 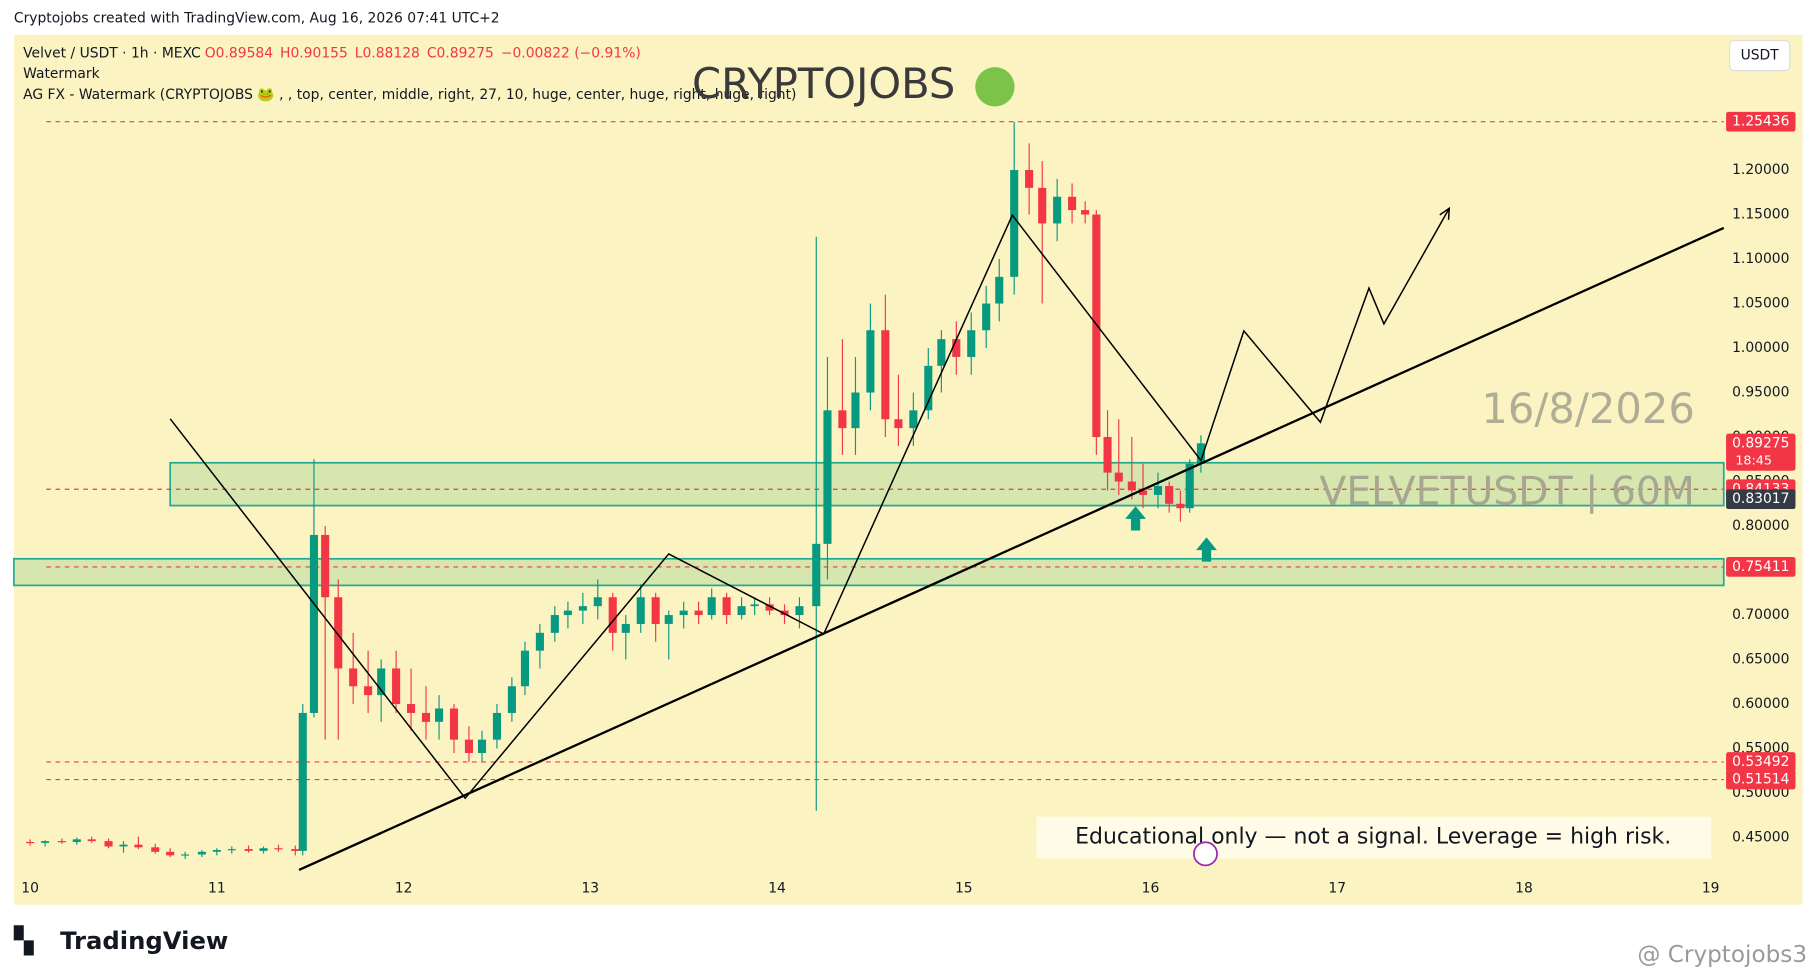 What do you see at coordinates (387, 53) in the screenshot?
I see `legend-value: L0.88128` at bounding box center [387, 53].